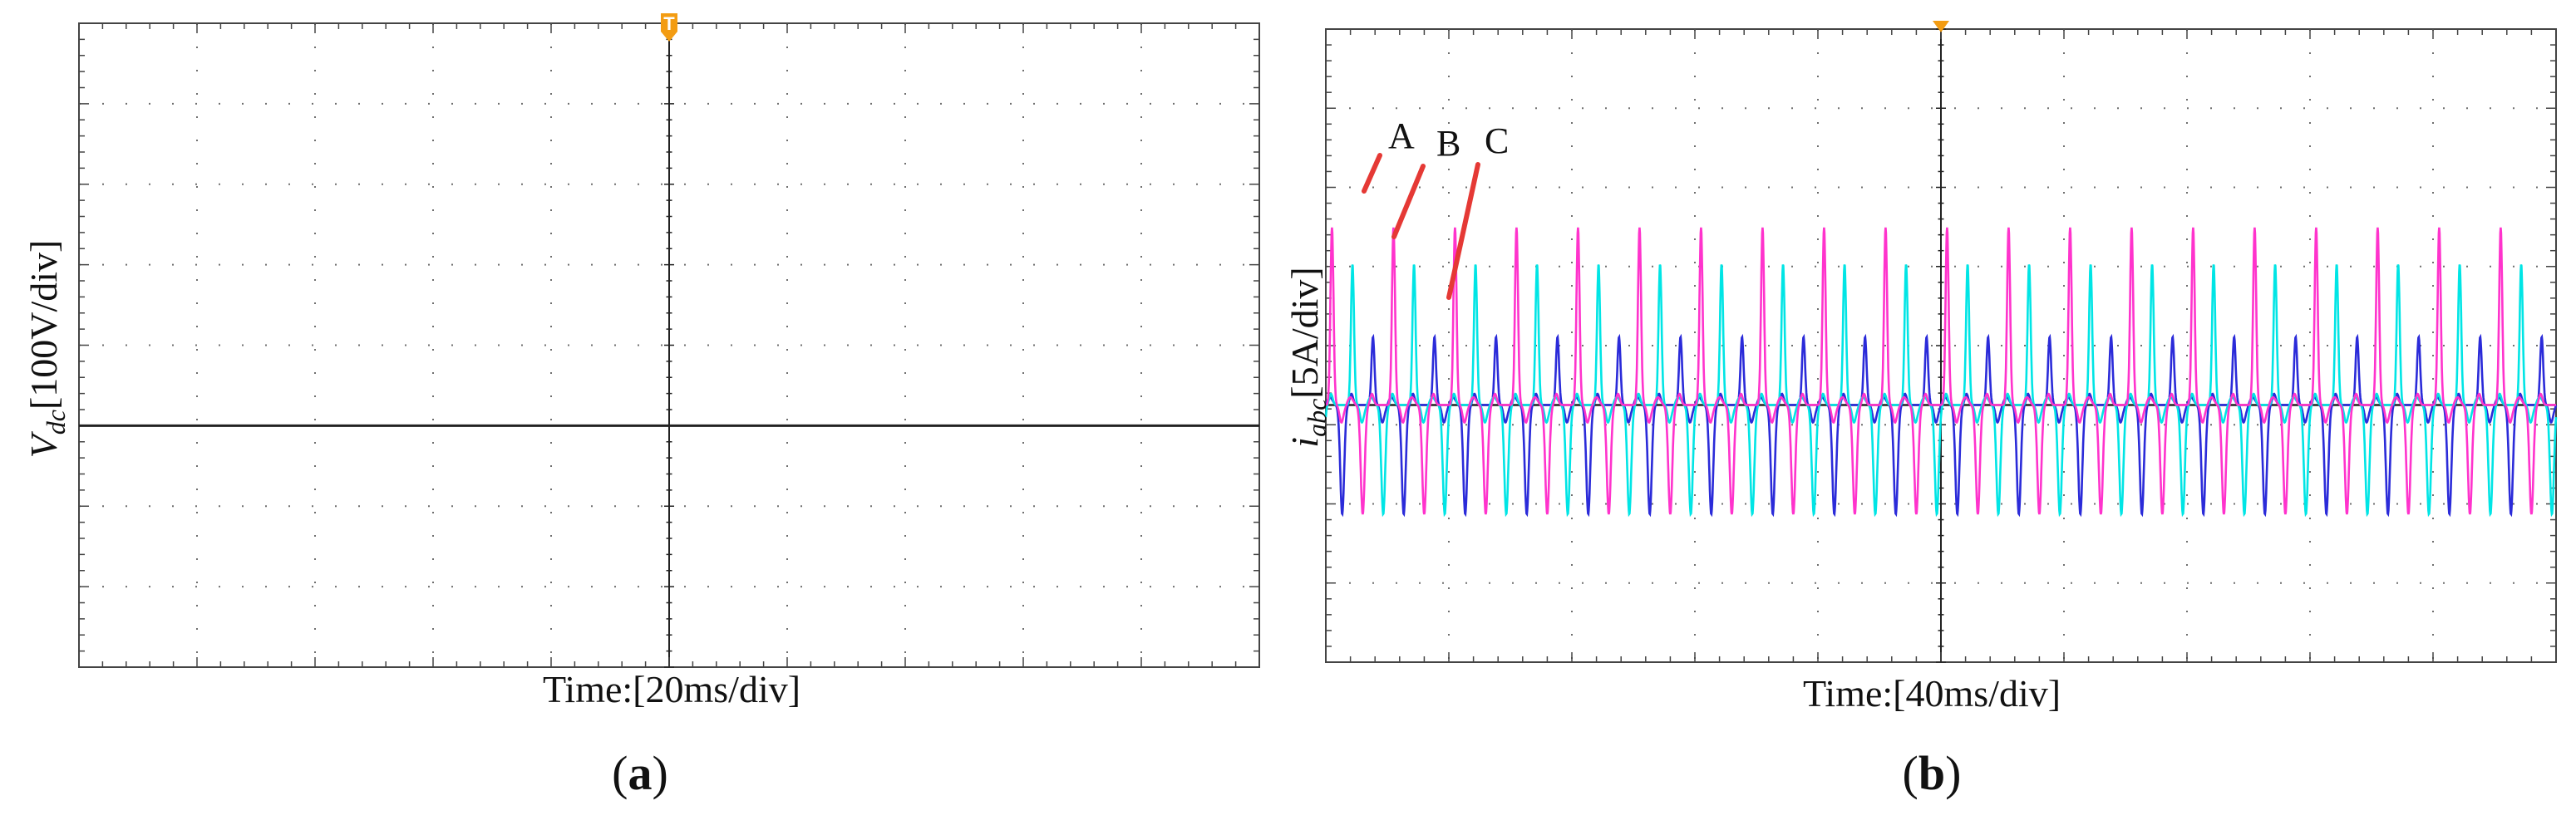 This screenshot has height=825, width=2576. What do you see at coordinates (1463, 231) in the screenshot?
I see `series-pointer-c` at bounding box center [1463, 231].